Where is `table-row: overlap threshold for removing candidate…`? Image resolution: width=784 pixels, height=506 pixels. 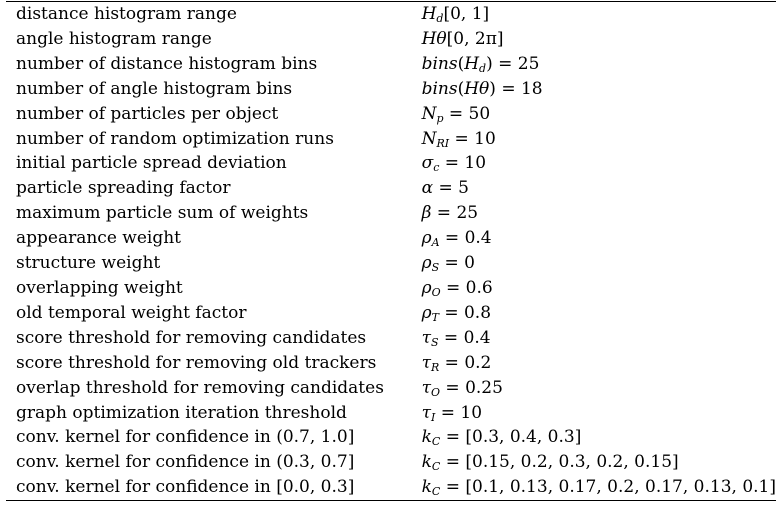
table-row: overlap threshold for removing candidate… is located at coordinates (391, 388).